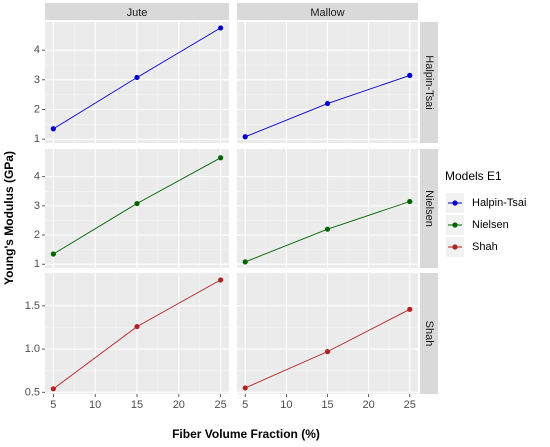 This screenshot has height=447, width=550. Describe the element at coordinates (9, 218) in the screenshot. I see `y-axis-title: Young's Modulus (GPa)` at that location.